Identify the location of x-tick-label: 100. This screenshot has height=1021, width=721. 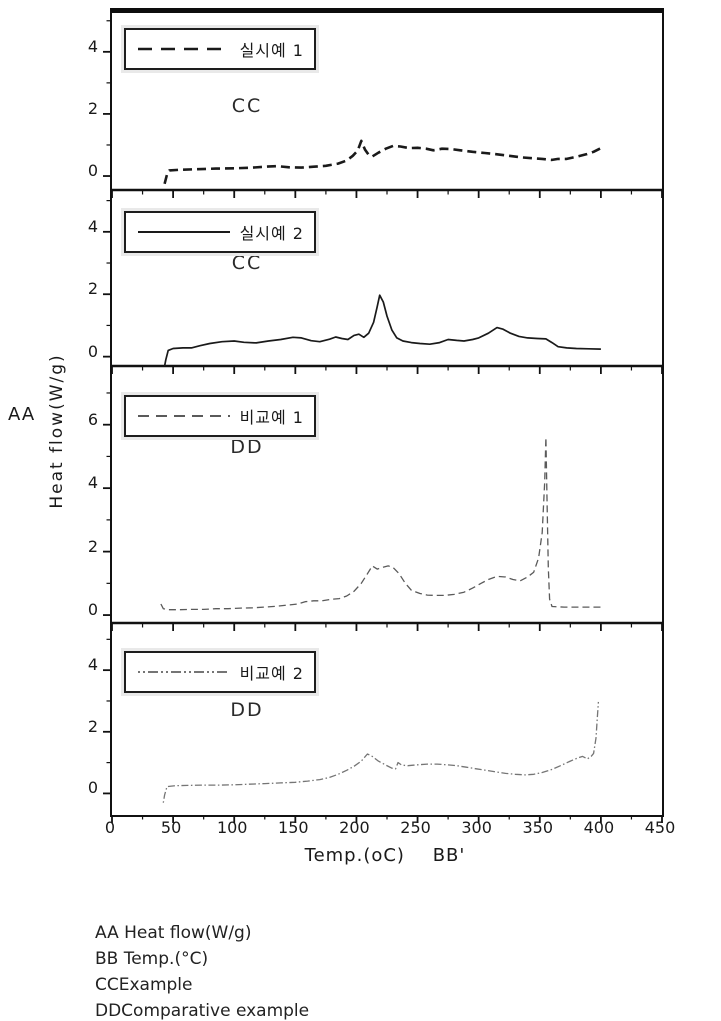
(232, 827).